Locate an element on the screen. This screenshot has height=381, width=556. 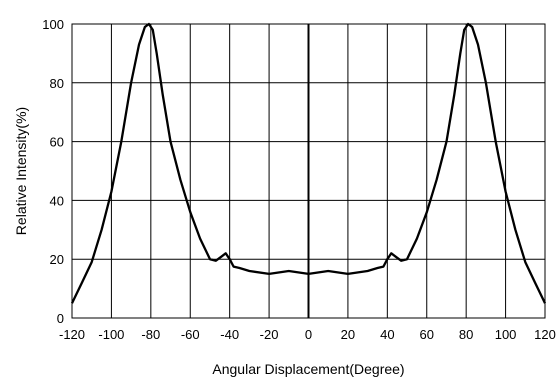
x-tick-label: 120 is located at coordinates (545, 334).